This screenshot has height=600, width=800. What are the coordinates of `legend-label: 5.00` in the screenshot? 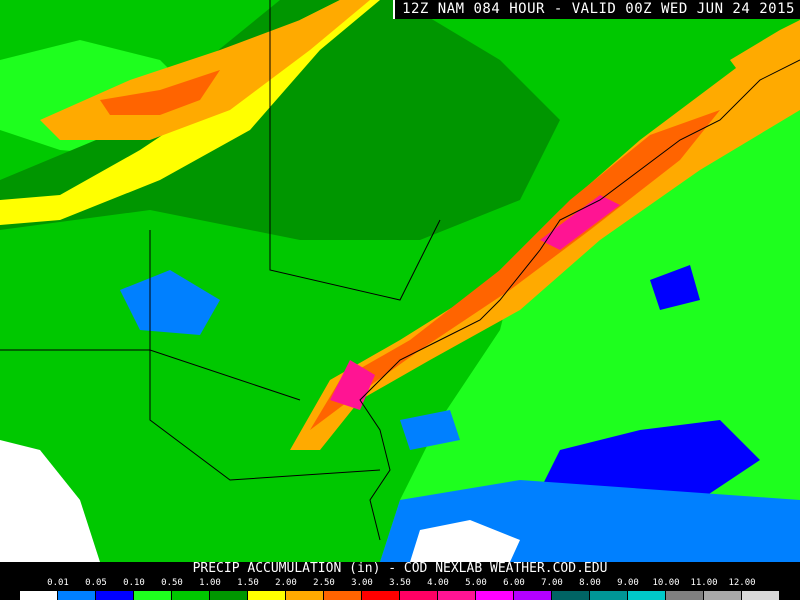 It's located at (476, 583).